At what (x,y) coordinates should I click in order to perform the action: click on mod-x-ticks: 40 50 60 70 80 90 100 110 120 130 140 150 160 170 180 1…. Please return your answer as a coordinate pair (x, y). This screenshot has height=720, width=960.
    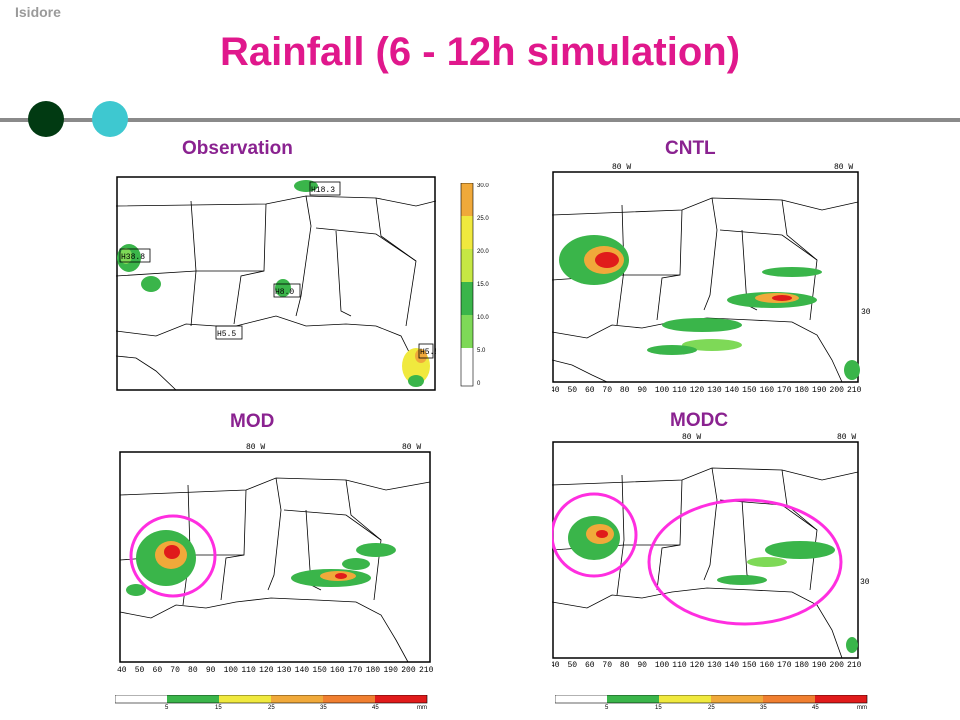
    Looking at the image, I should click on (275, 670).